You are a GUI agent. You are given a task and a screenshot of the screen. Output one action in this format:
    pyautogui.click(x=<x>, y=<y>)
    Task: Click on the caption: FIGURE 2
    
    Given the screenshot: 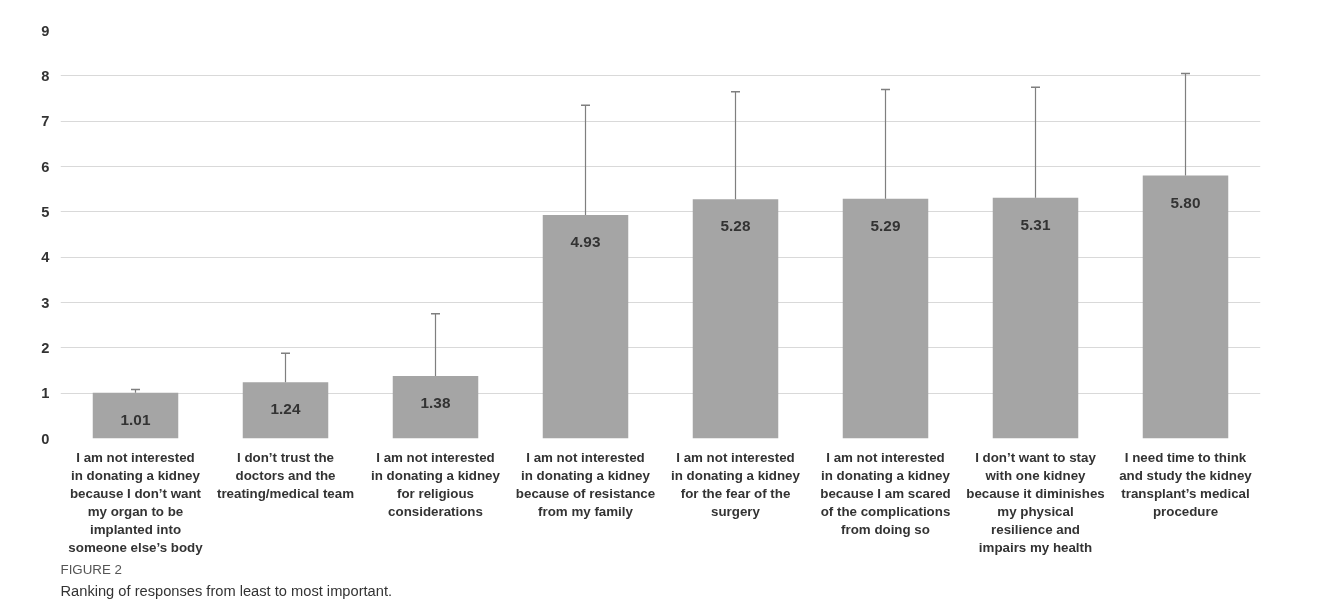 What is the action you would take?
    pyautogui.click(x=91, y=569)
    